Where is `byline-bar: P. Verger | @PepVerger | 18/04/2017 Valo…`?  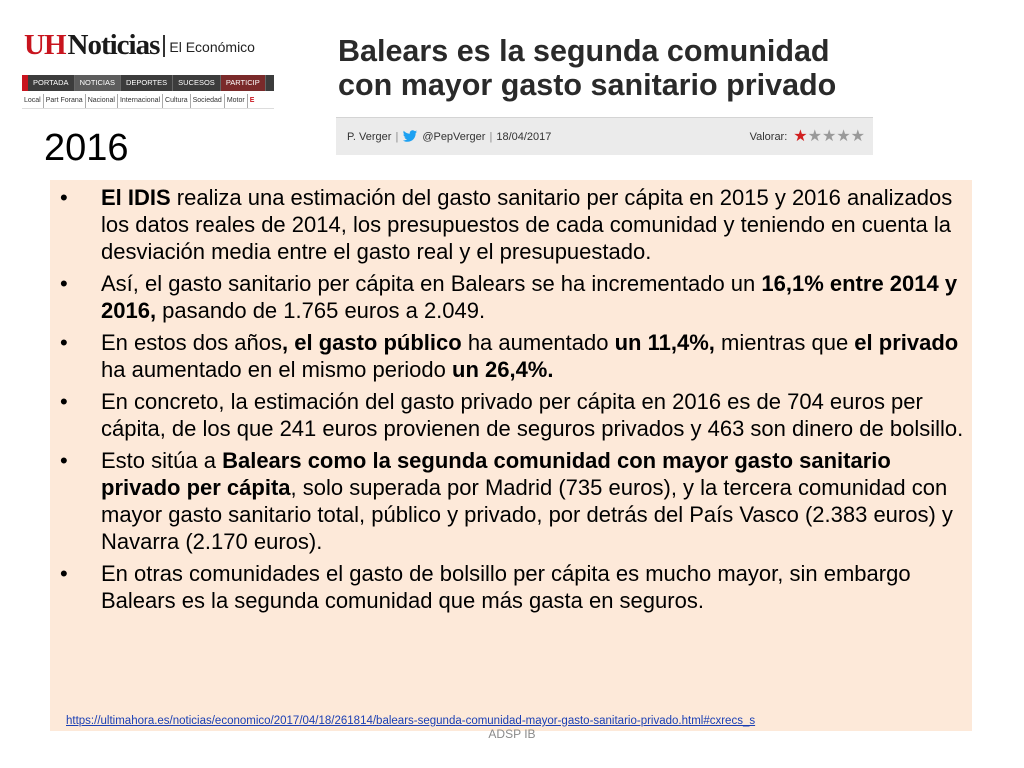
byline-bar: P. Verger | @PepVerger | 18/04/2017 Valo… is located at coordinates (604, 136).